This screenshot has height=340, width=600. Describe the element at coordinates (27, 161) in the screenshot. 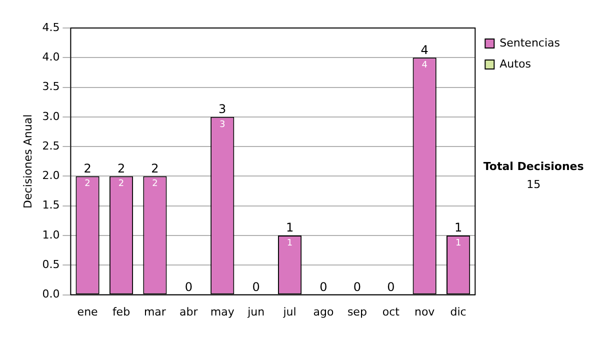

I see `y-axis-title: Decisiones Anual` at that location.